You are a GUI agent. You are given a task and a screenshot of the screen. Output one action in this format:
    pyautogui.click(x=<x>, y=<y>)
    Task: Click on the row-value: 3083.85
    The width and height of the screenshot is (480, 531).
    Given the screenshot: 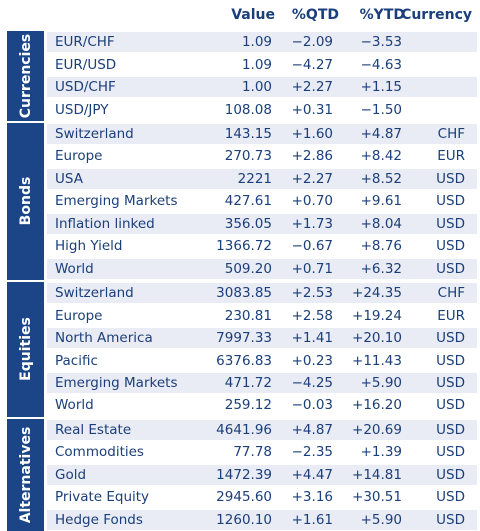 What is the action you would take?
    pyautogui.click(x=244, y=293)
    